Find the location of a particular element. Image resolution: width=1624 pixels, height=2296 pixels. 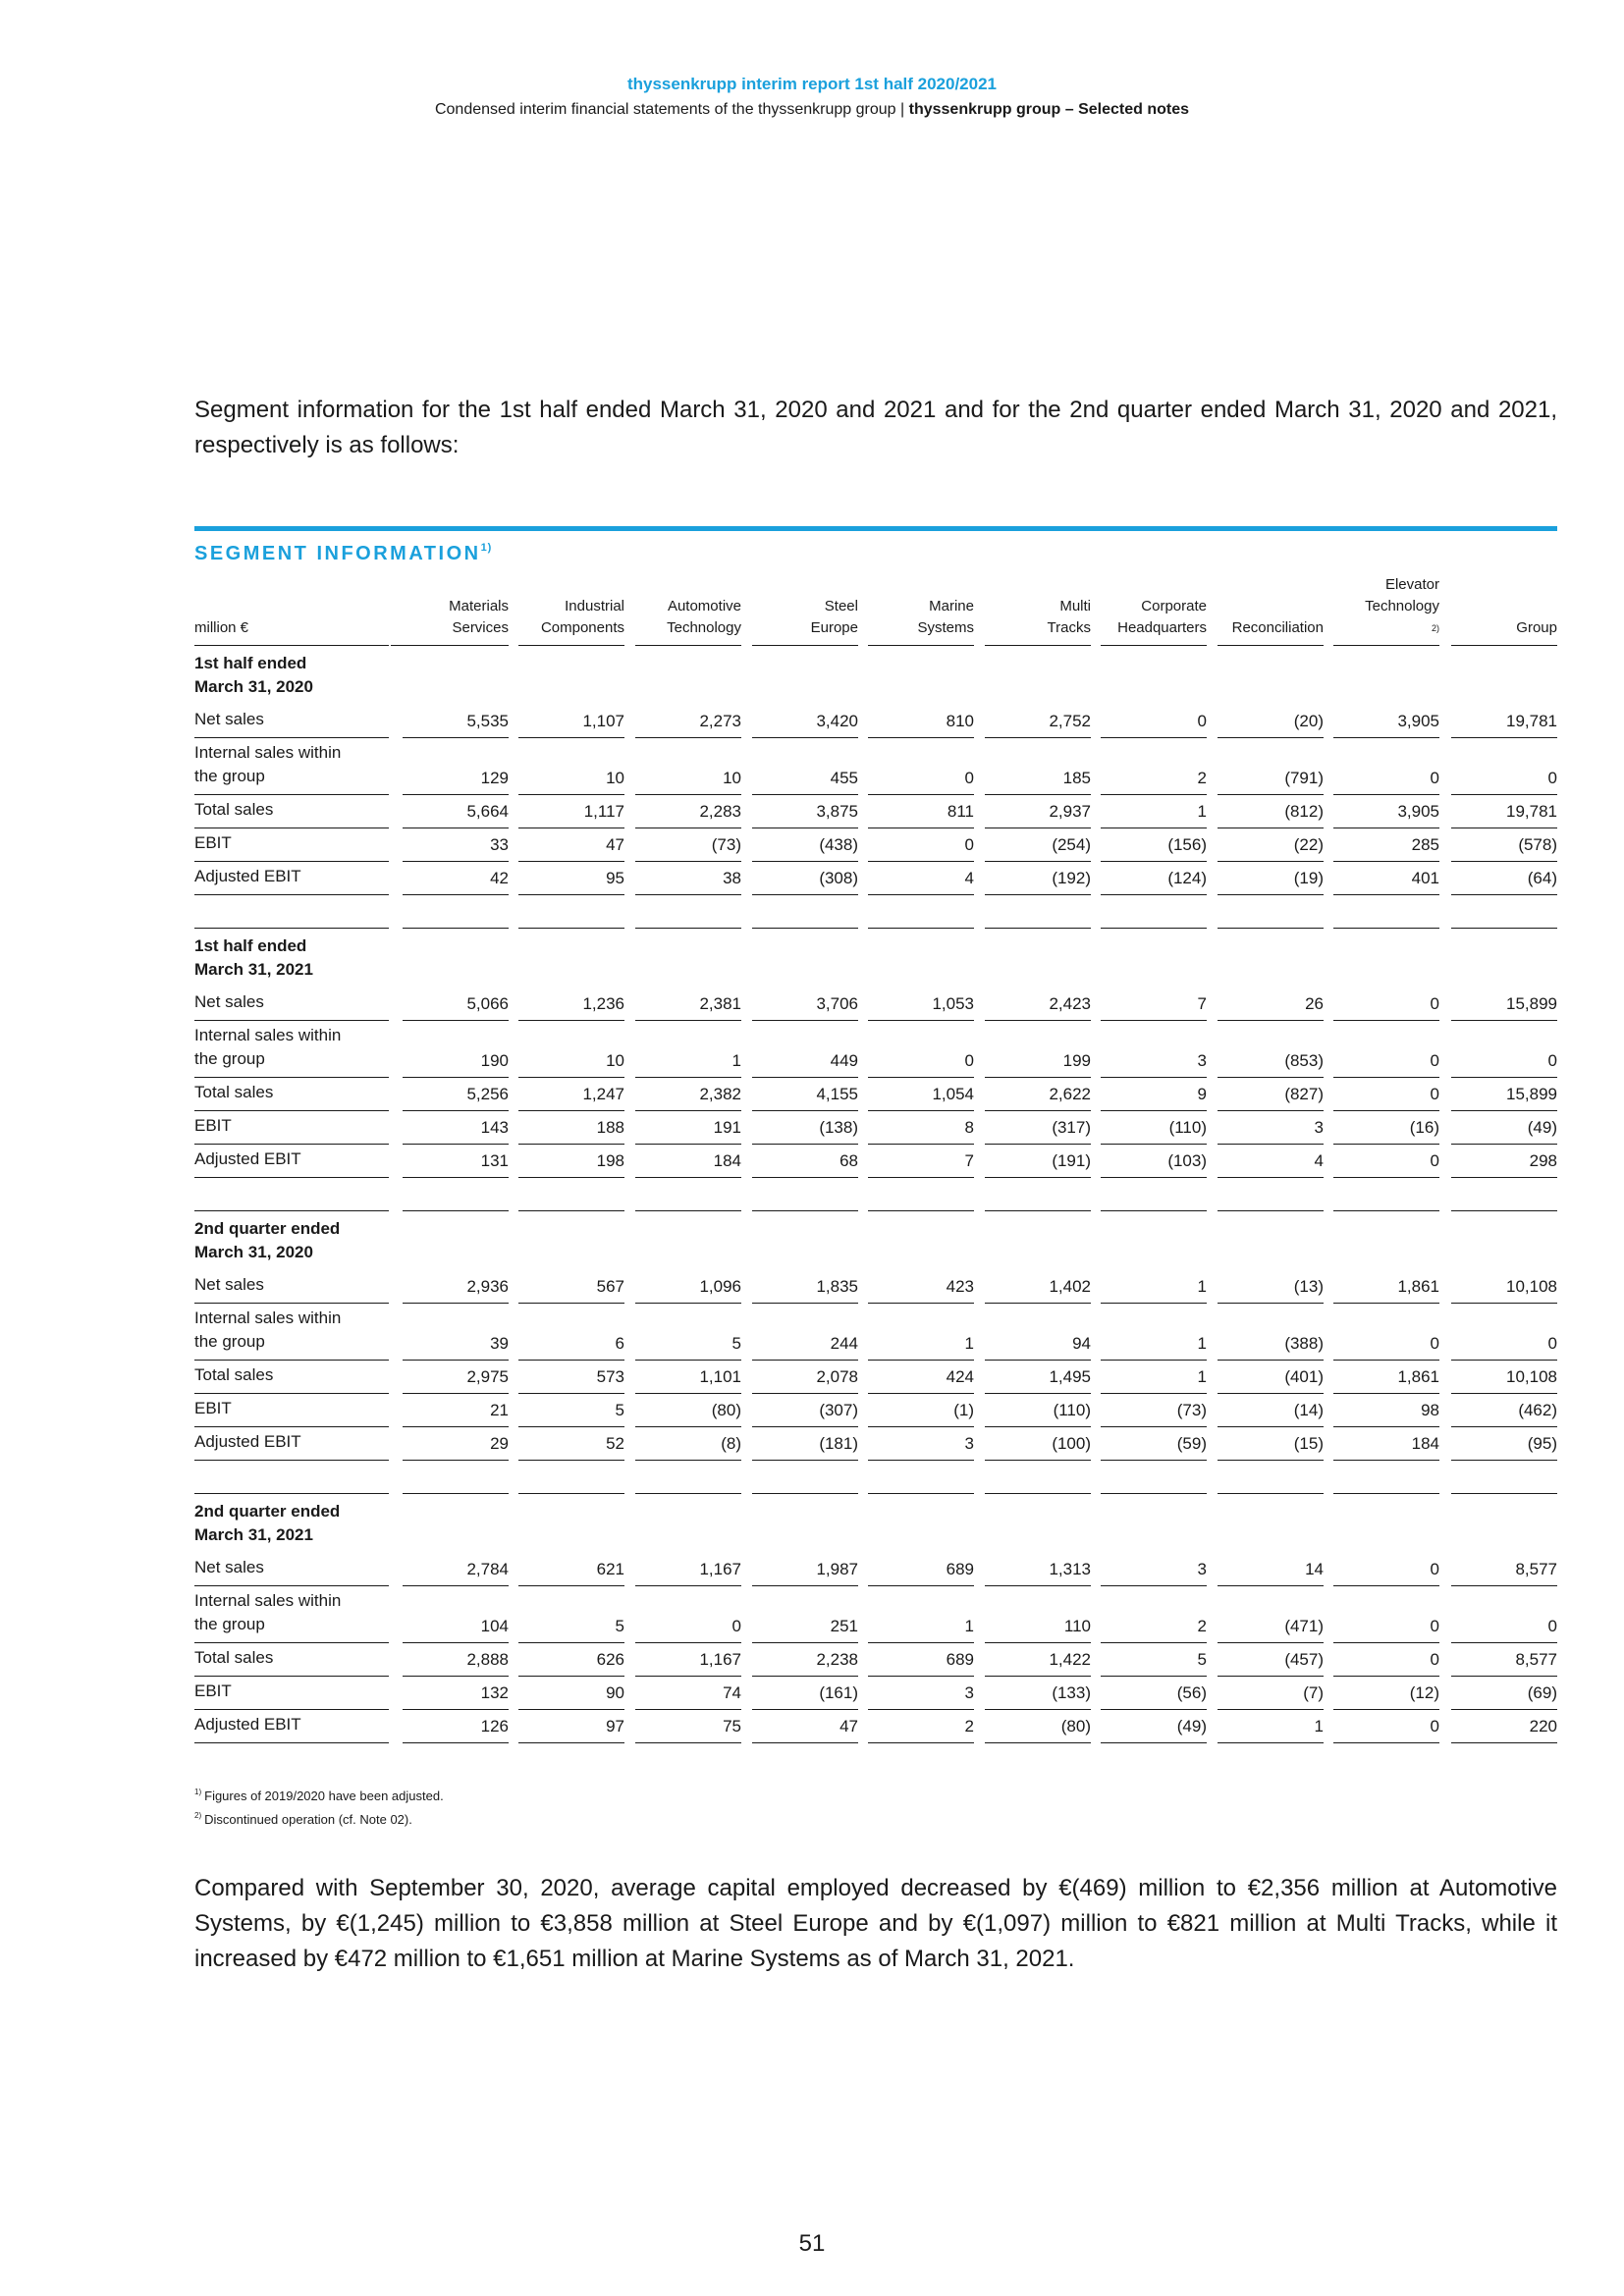

table-cell: 94 is located at coordinates (1038, 1333).